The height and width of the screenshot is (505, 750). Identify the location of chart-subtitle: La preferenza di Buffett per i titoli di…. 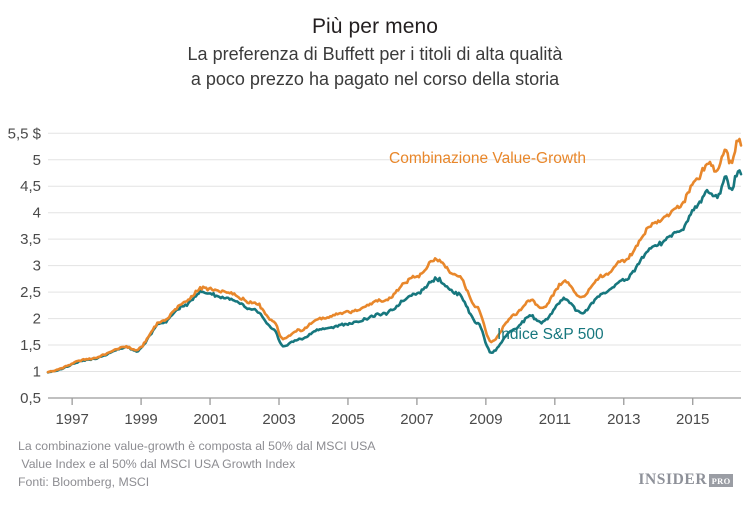
(375, 67).